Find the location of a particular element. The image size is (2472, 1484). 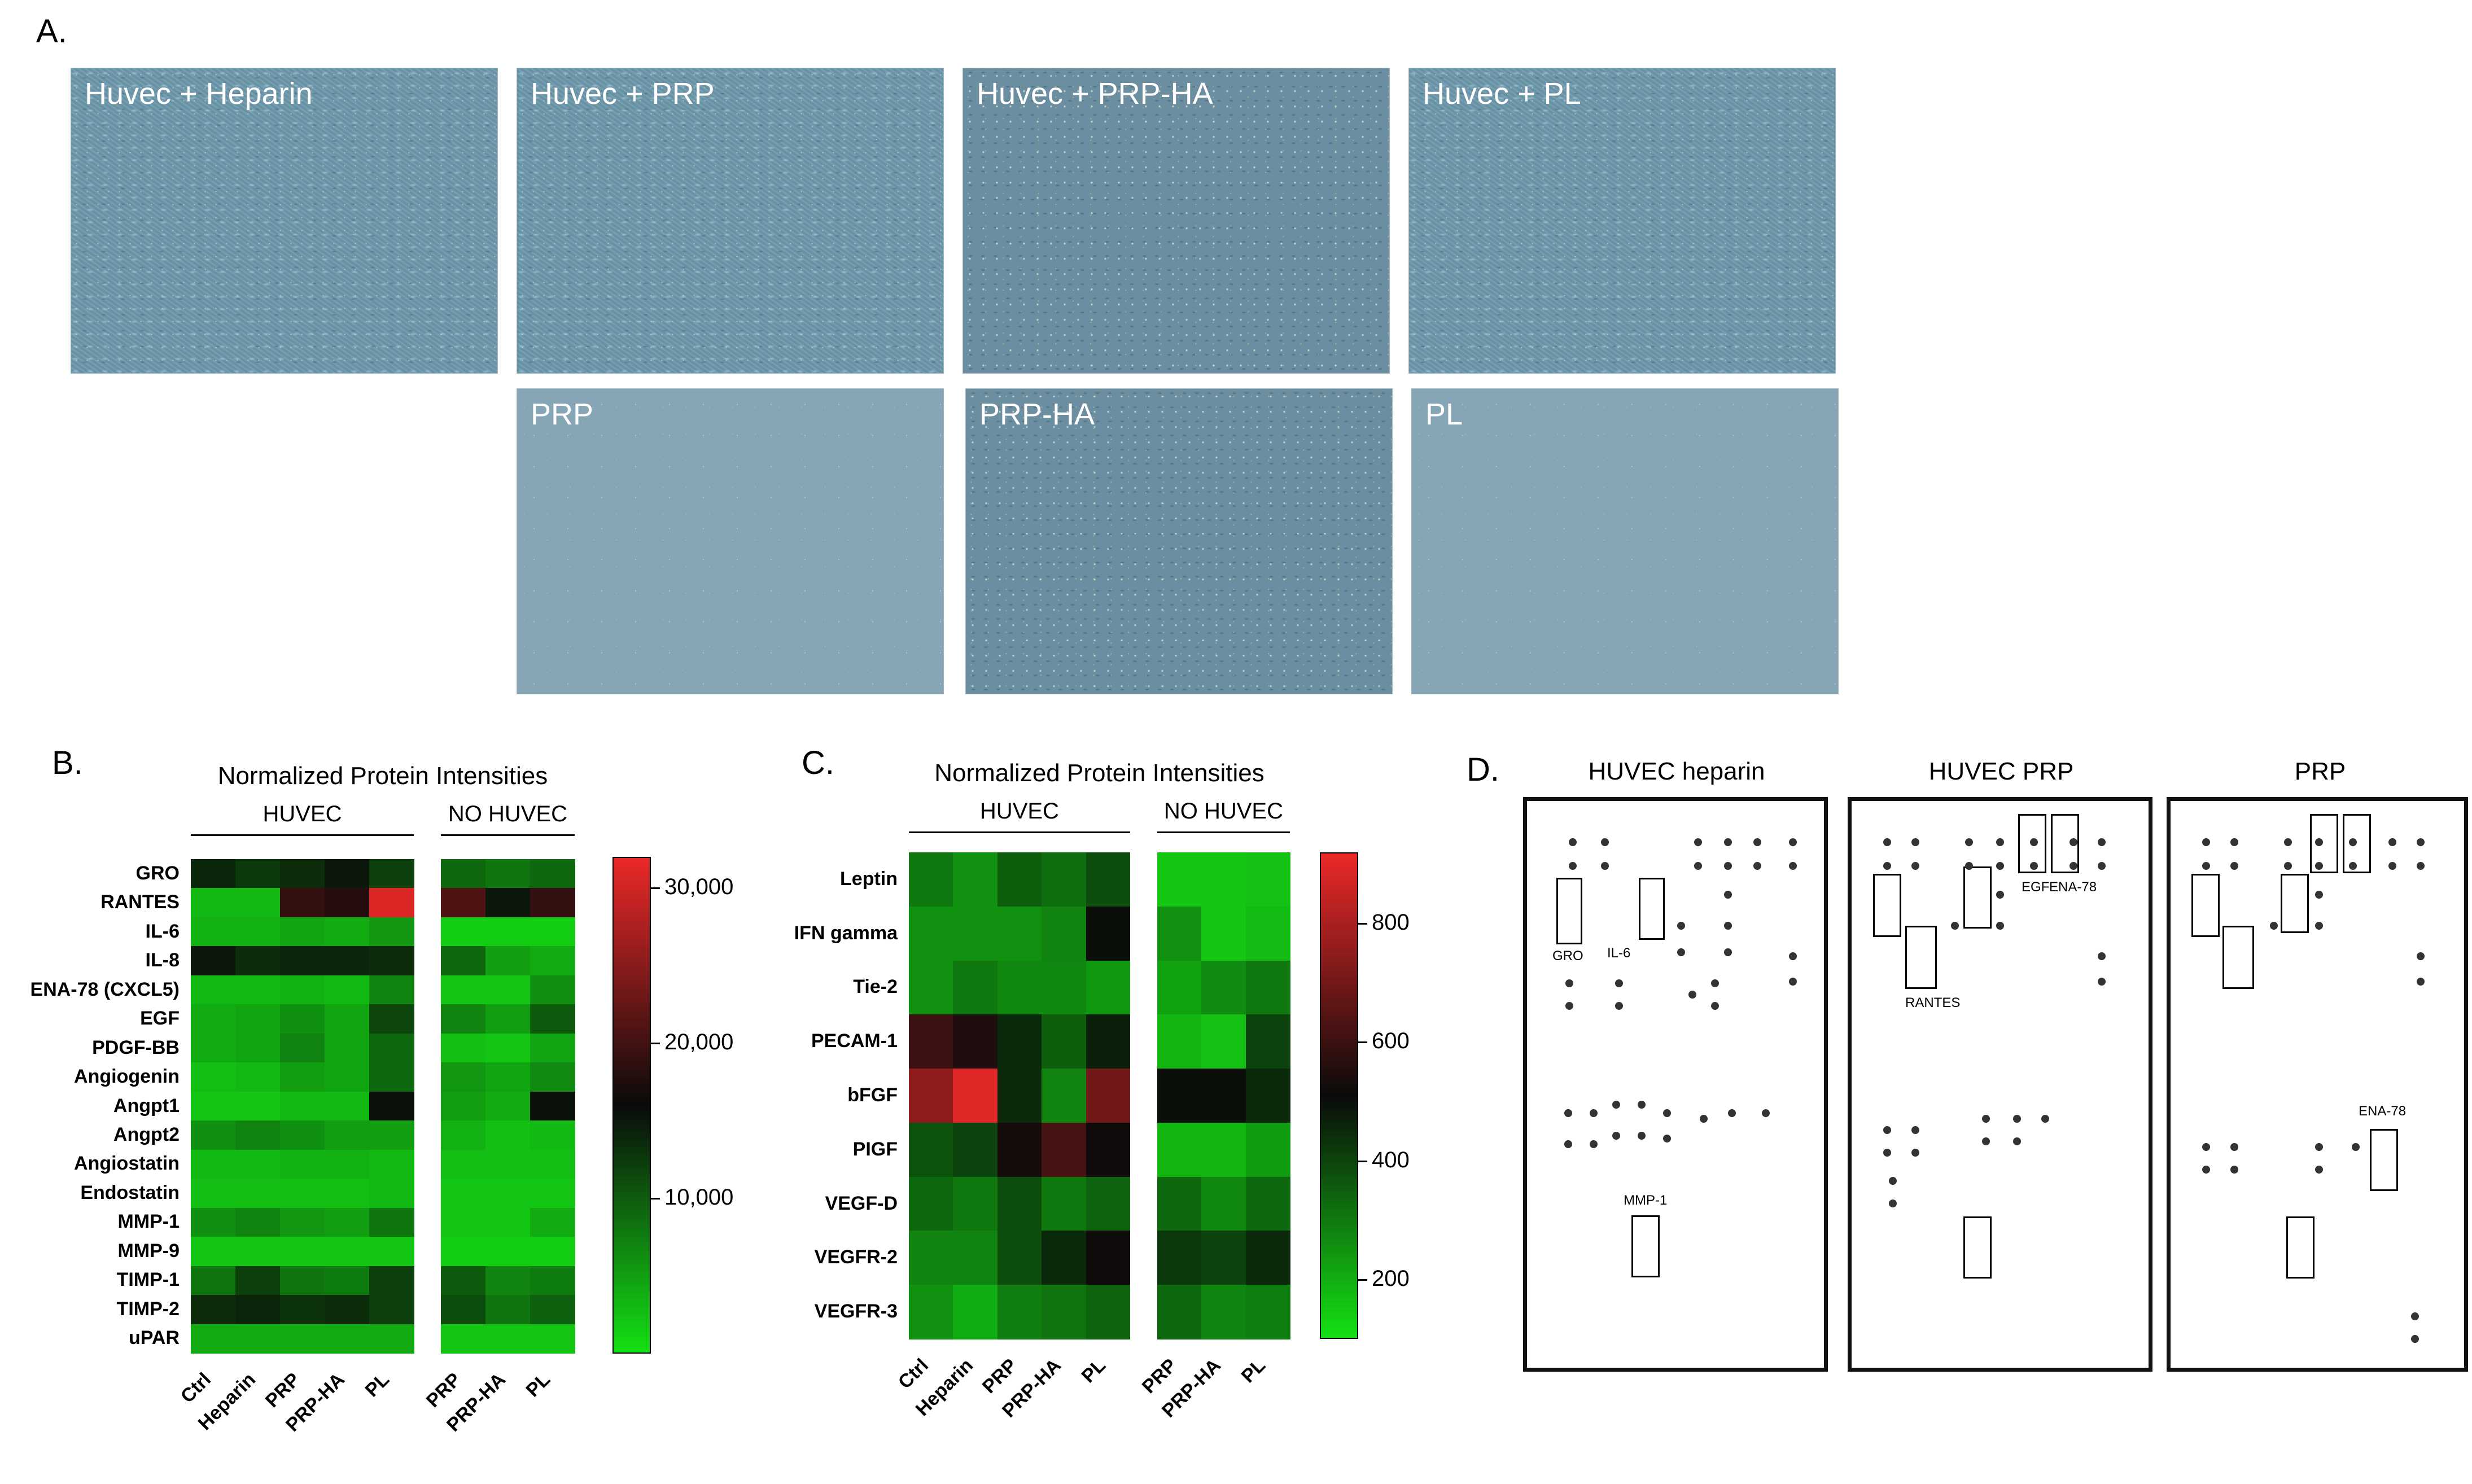

micrograph-huvec-prp-ha: Huvec + PRP-HA is located at coordinates (1176, 221).